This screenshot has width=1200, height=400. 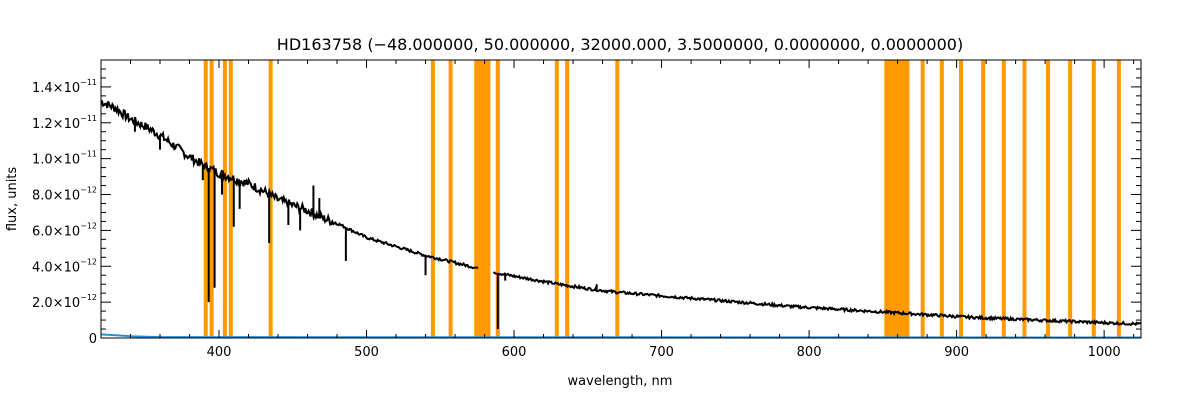 I want to click on y-tick-label: 1.4×10⁻¹¹, so click(x=64, y=87).